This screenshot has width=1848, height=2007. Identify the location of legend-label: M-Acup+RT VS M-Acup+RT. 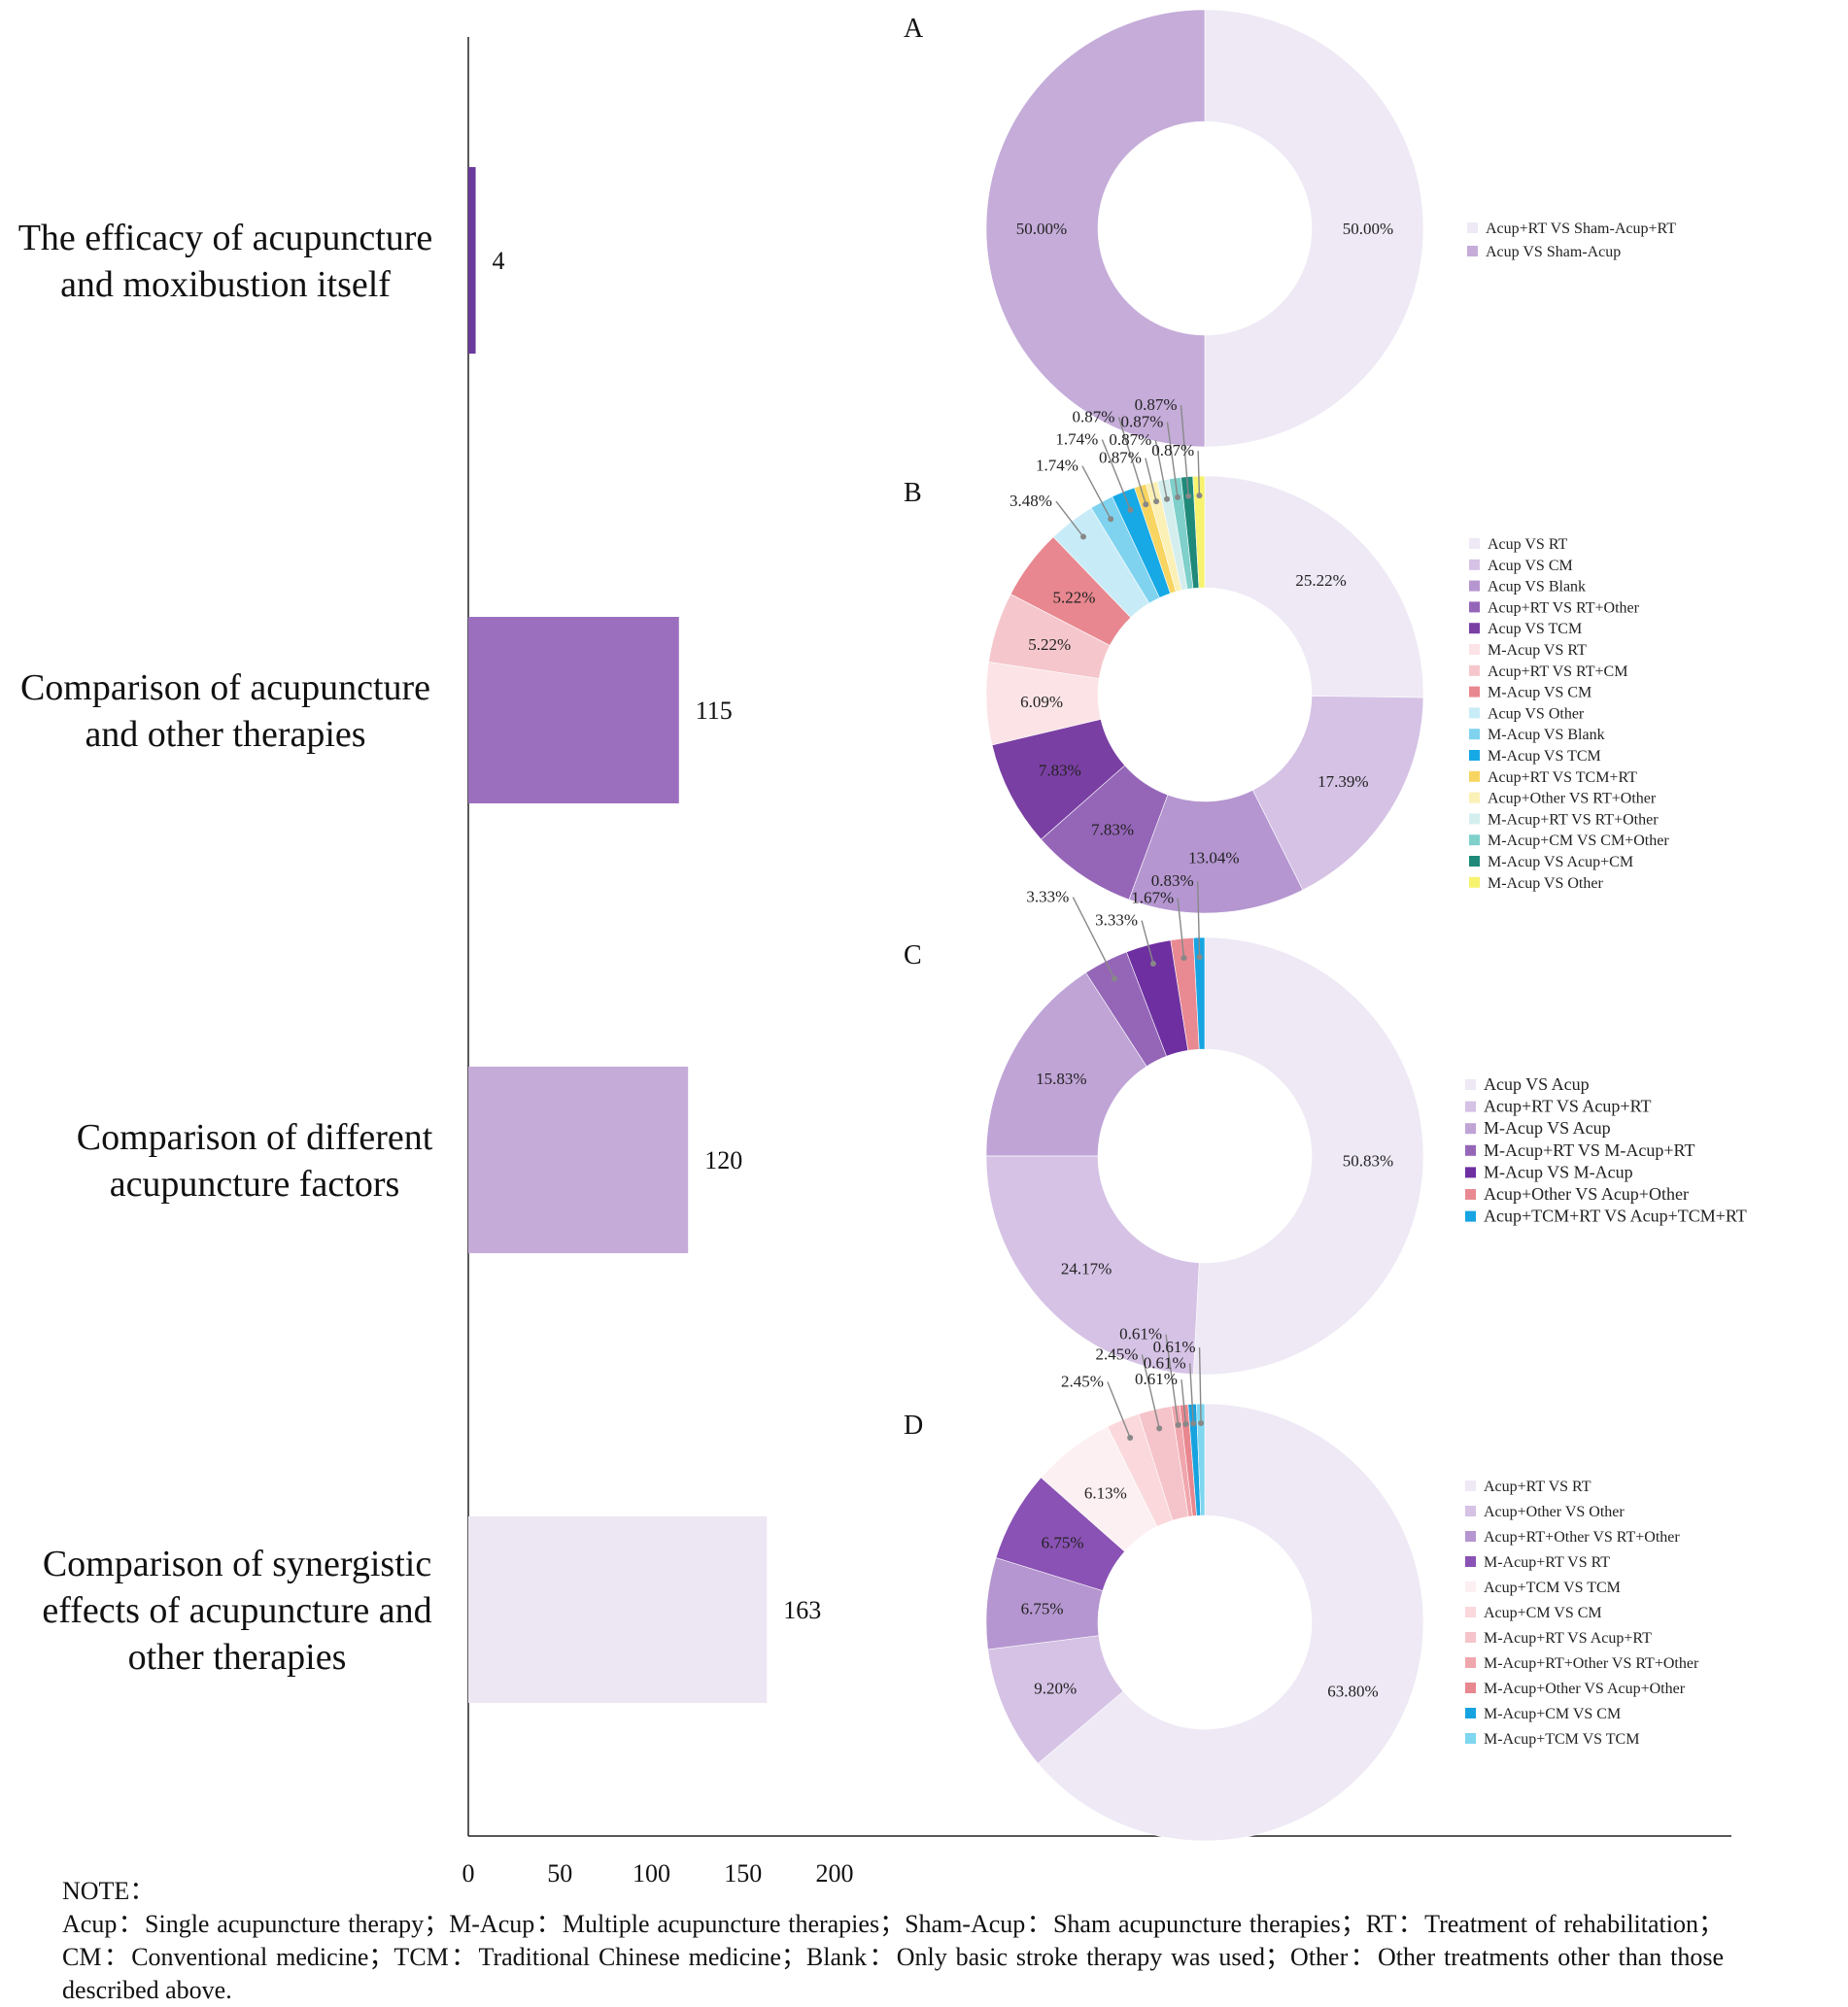
(1589, 1150).